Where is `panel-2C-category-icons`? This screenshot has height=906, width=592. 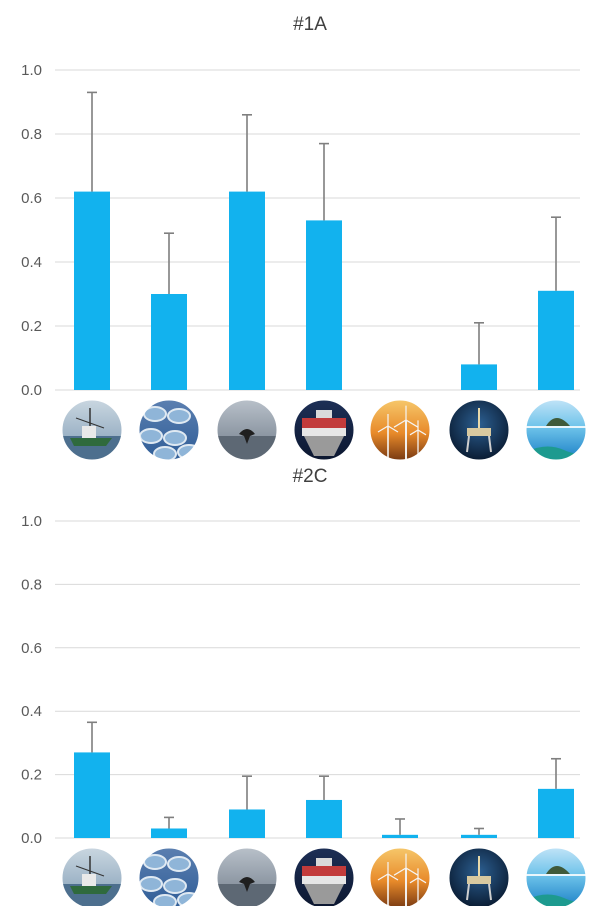
panel-2C-category-icons is located at coordinates (324, 876).